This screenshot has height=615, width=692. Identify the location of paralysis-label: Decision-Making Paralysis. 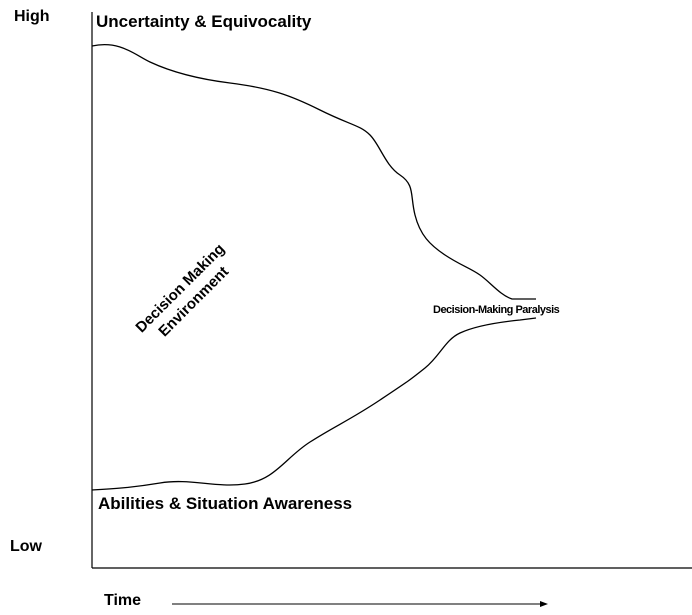
(496, 310).